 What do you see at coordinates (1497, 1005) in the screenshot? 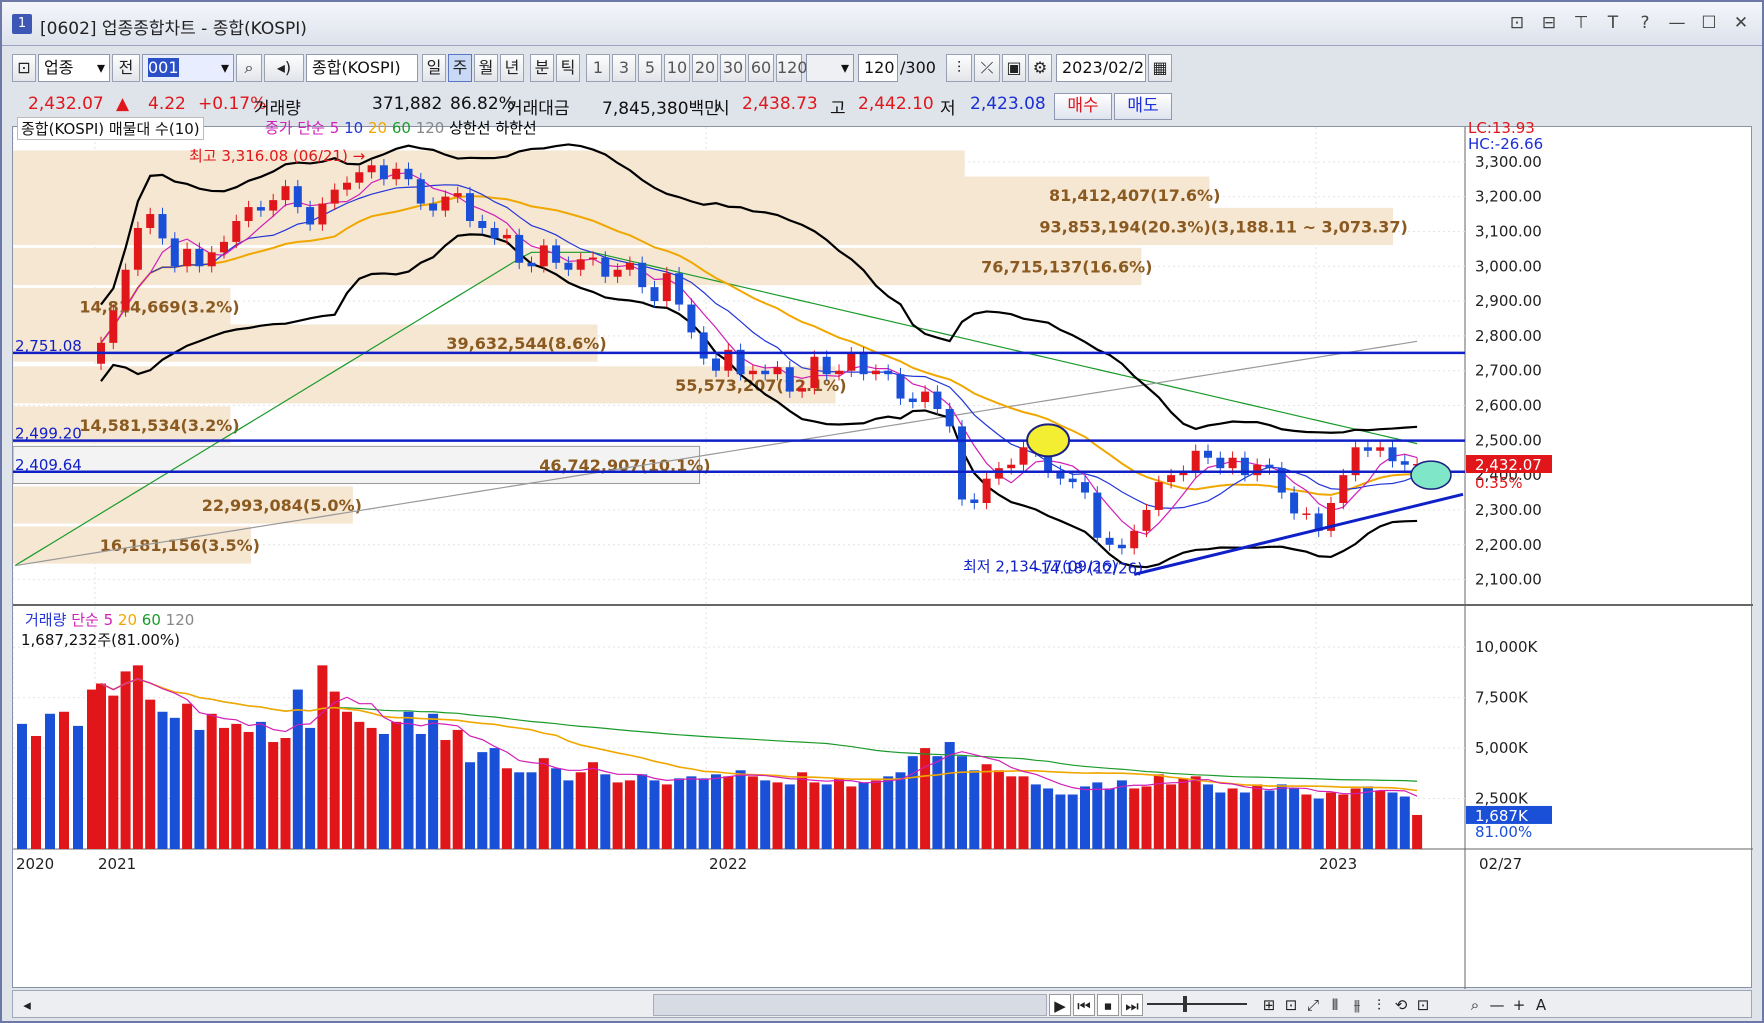
I see `zoom-out-icon: —` at bounding box center [1497, 1005].